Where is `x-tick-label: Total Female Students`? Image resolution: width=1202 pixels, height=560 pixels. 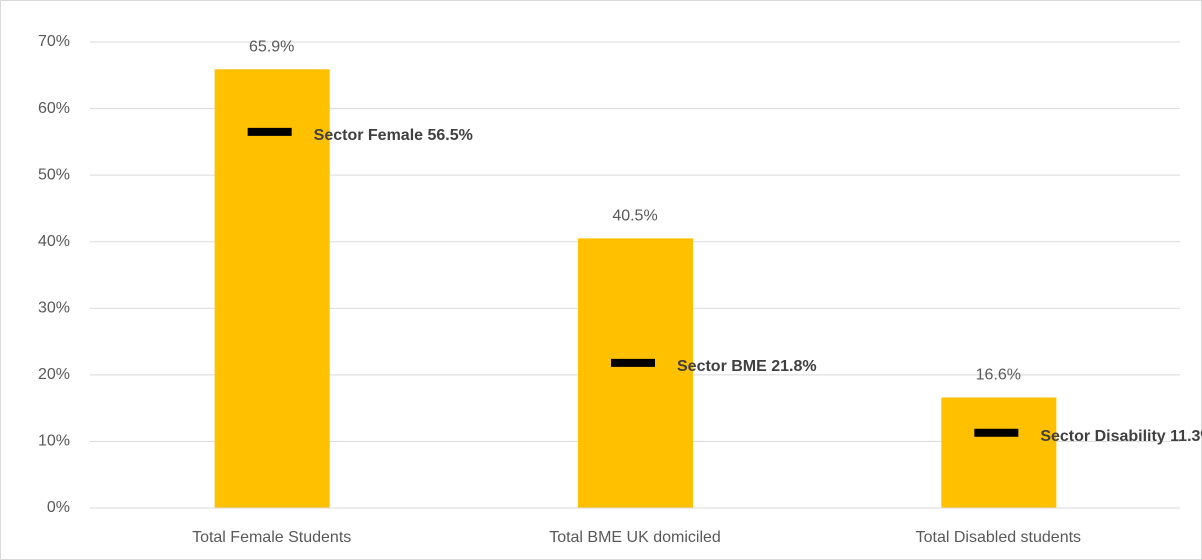
x-tick-label: Total Female Students is located at coordinates (271, 537).